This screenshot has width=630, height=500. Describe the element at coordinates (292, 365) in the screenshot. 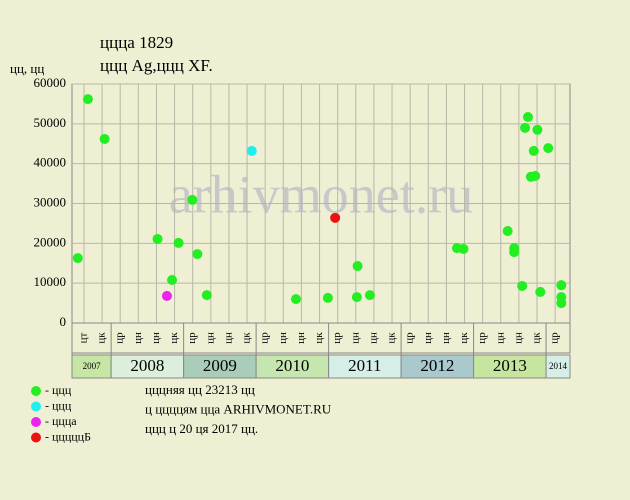

I see `year-label: 2010` at that location.